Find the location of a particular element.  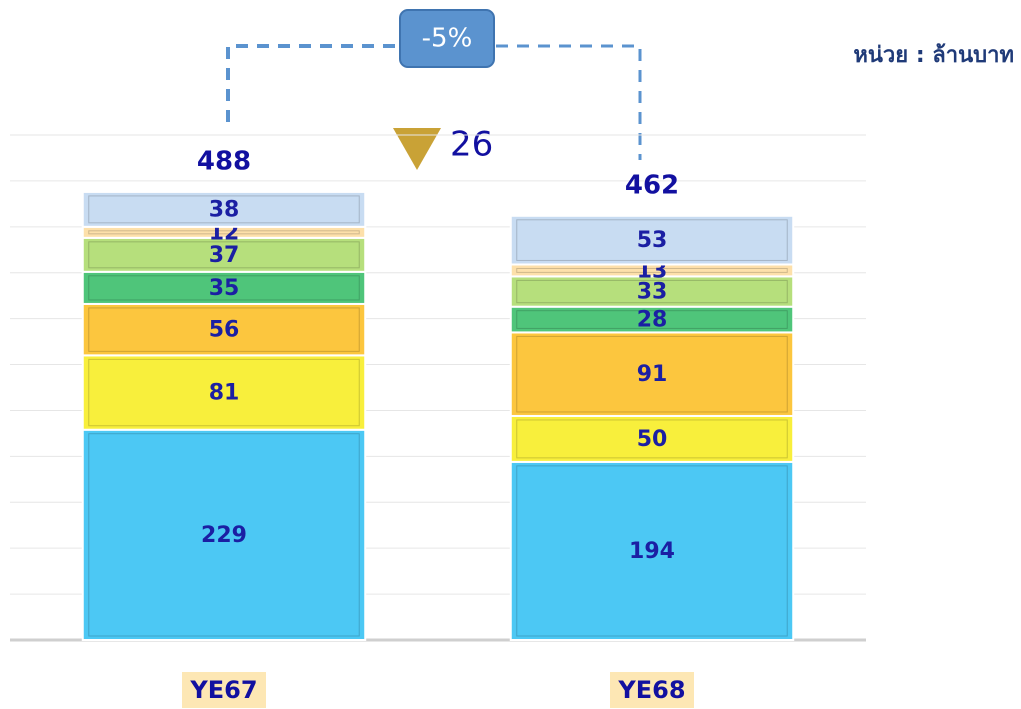

bracket-right is located at coordinates (569, 102).